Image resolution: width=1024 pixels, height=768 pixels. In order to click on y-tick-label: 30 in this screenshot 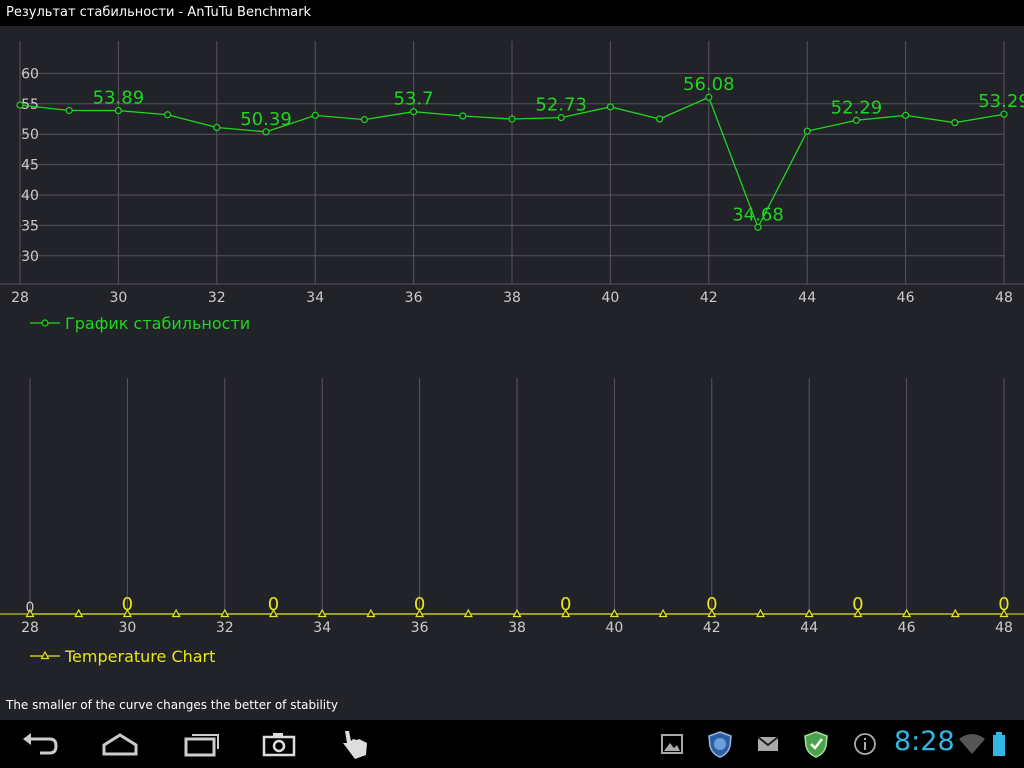, I will do `click(30, 257)`.